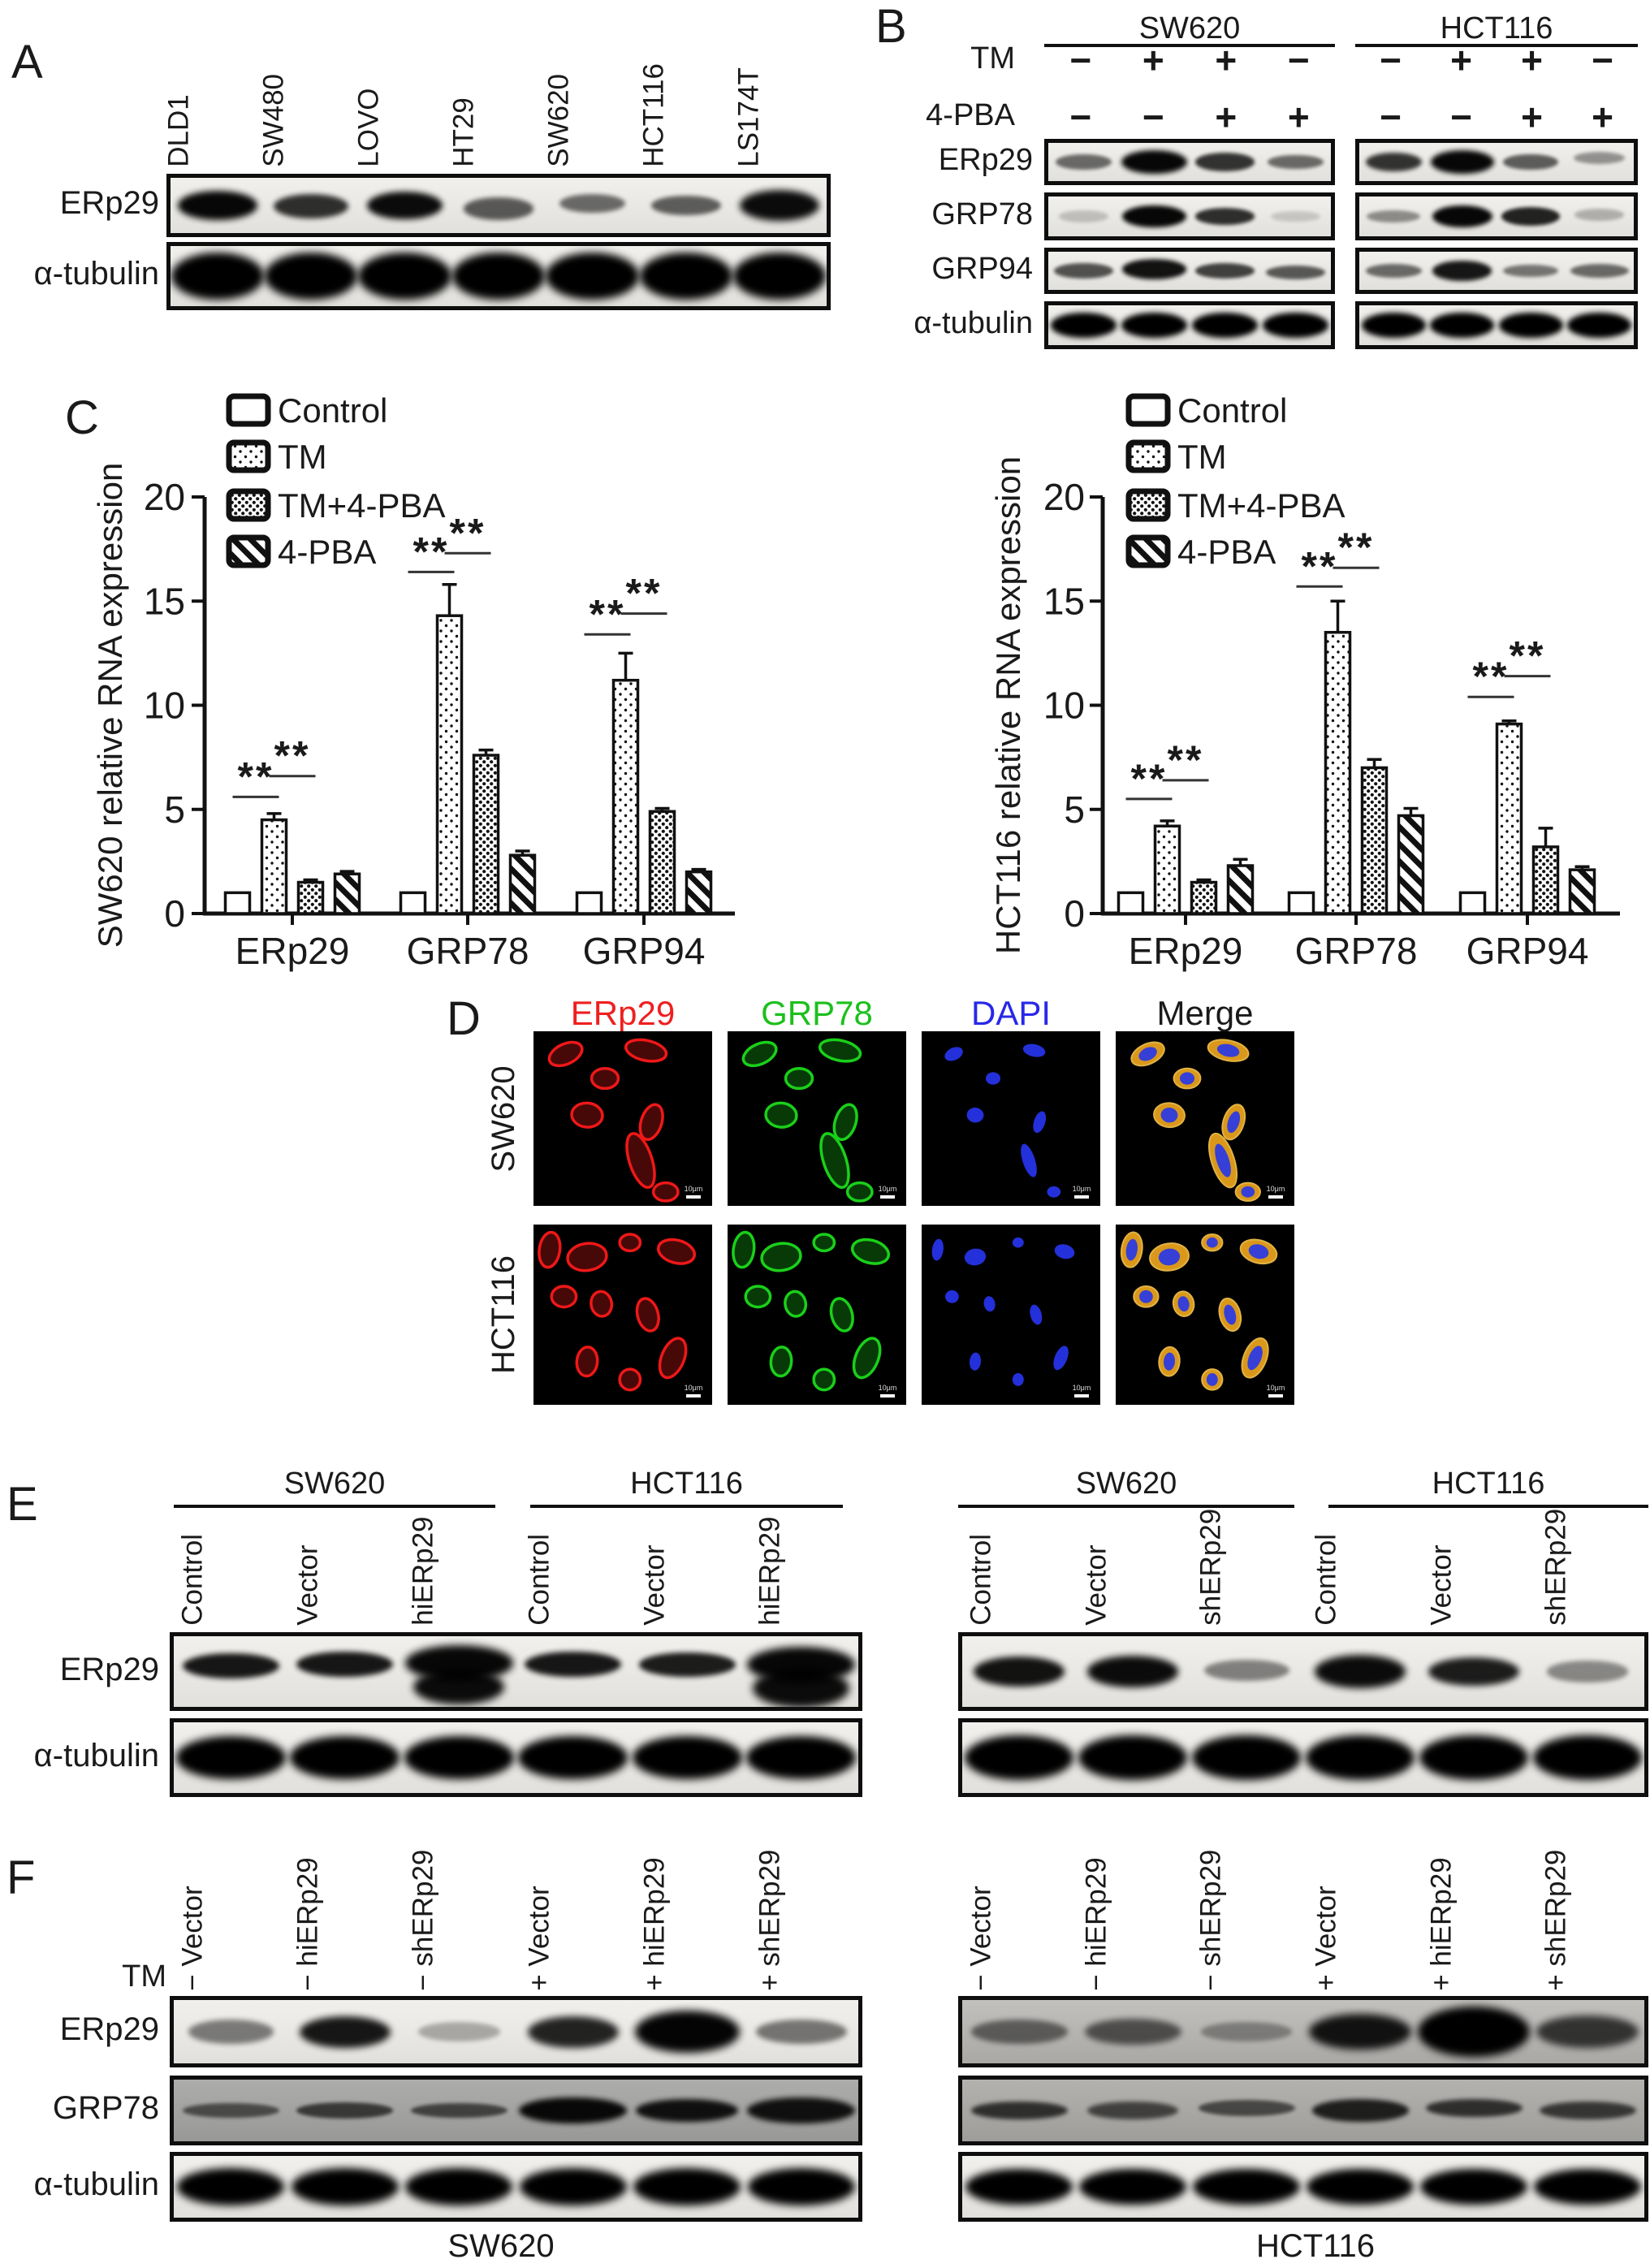  What do you see at coordinates (622, 1118) in the screenshot?
I see `panel-d-image-erp29: 10μm` at bounding box center [622, 1118].